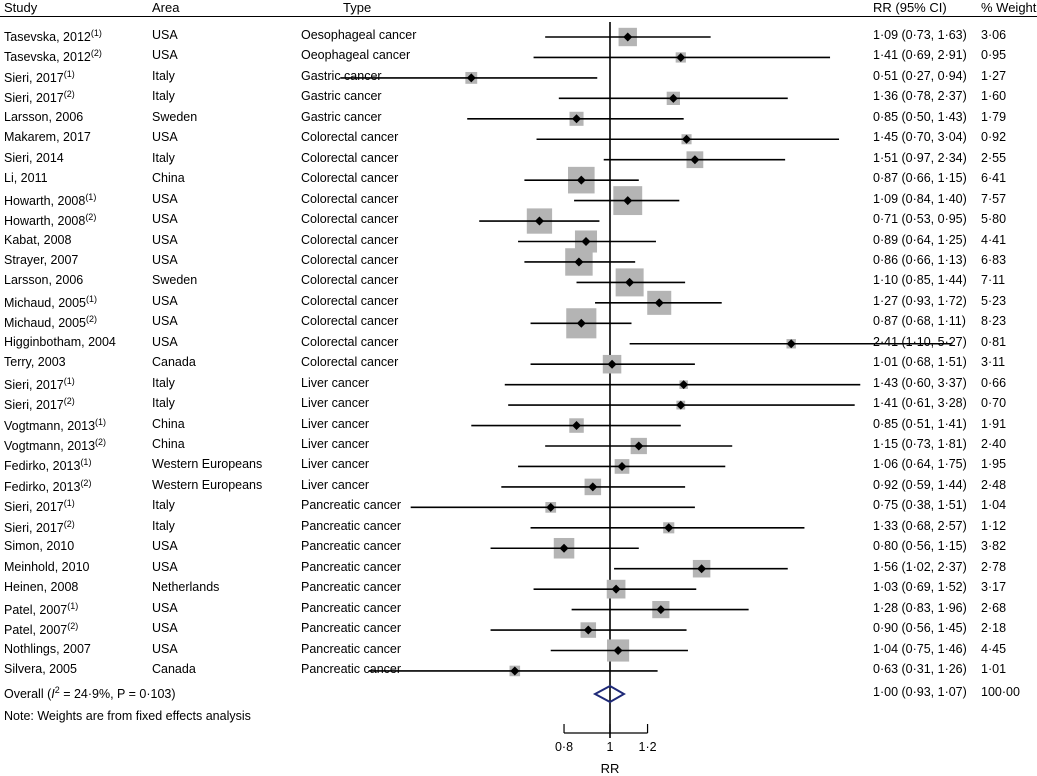  I want to click on study-rr-ci: 1·09 (0·73, 1·63), so click(920, 35).